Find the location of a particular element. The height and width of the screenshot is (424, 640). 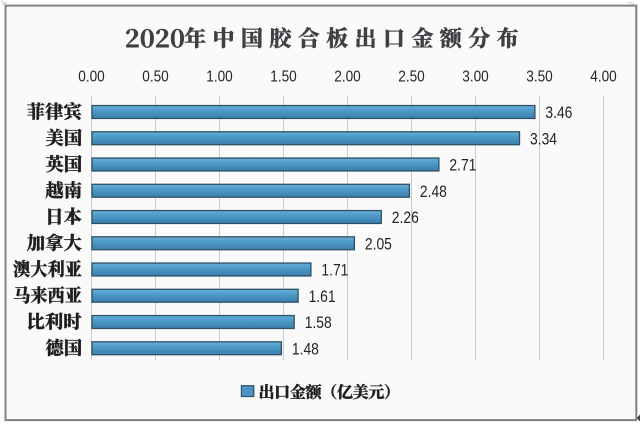

svg-text: 2.26 is located at coordinates (405, 218).